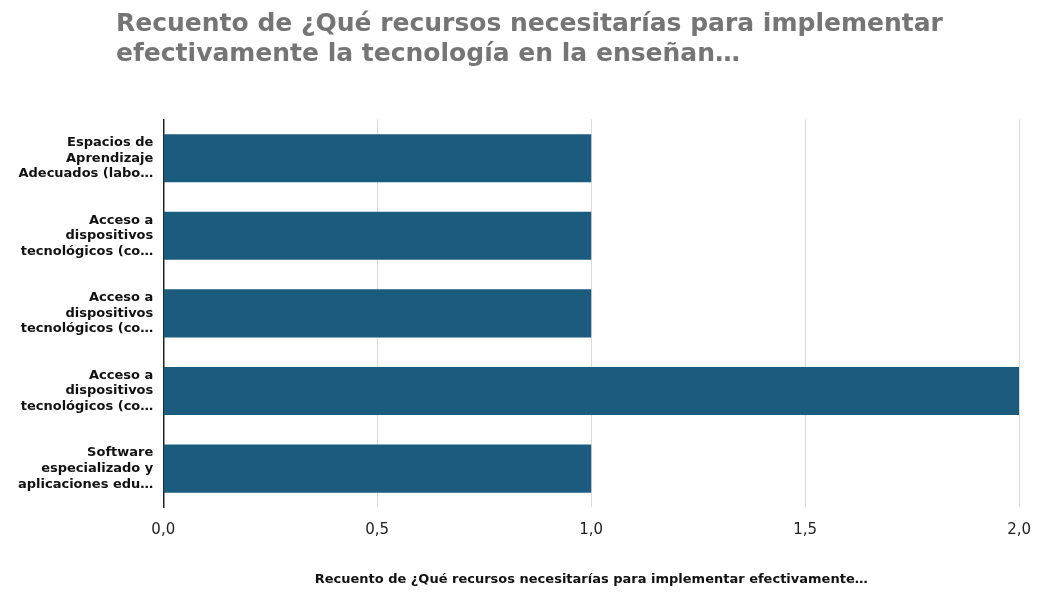 Image resolution: width=1053 pixels, height=613 pixels. What do you see at coordinates (1019, 529) in the screenshot?
I see `x-tick-label: 2,0` at bounding box center [1019, 529].